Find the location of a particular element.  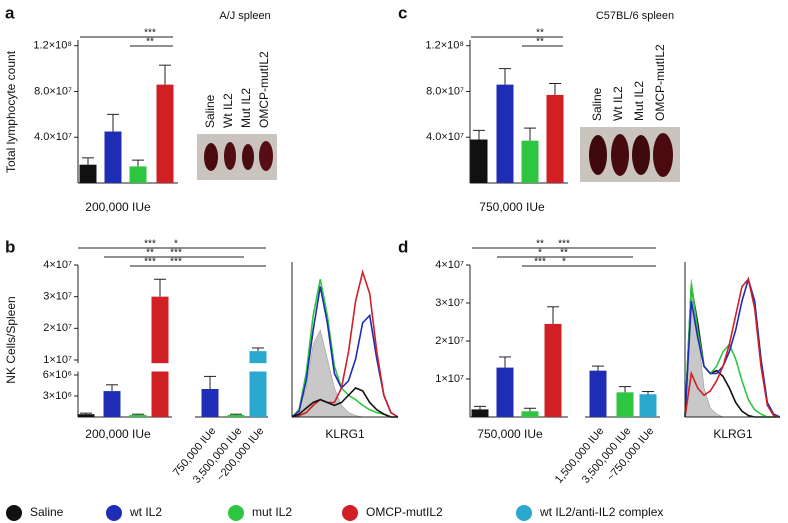

y-axis-label: NK Cells/Spleen is located at coordinates (11, 339).